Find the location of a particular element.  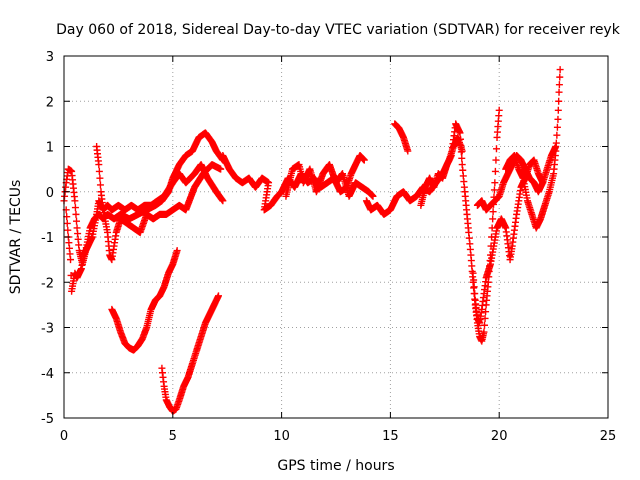

series-track-l is located at coordinates (508, 241).